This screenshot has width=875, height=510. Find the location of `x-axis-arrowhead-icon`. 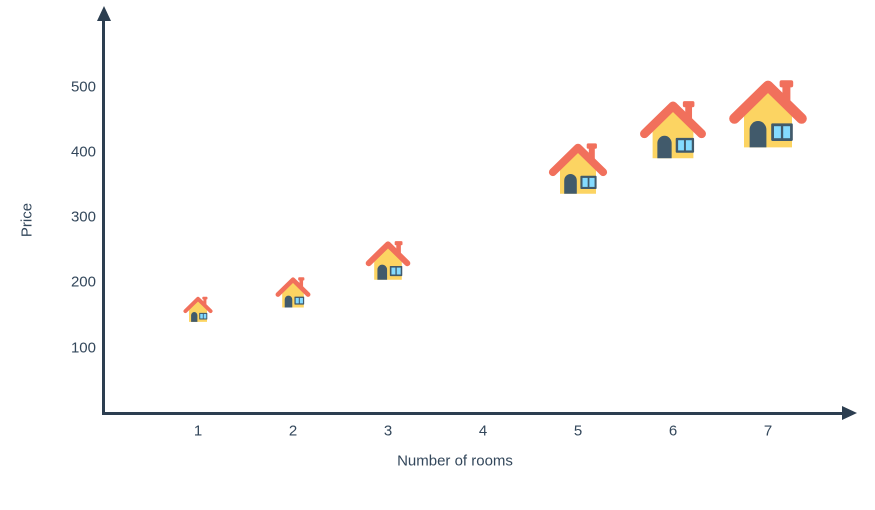

x-axis-arrowhead-icon is located at coordinates (849, 413).